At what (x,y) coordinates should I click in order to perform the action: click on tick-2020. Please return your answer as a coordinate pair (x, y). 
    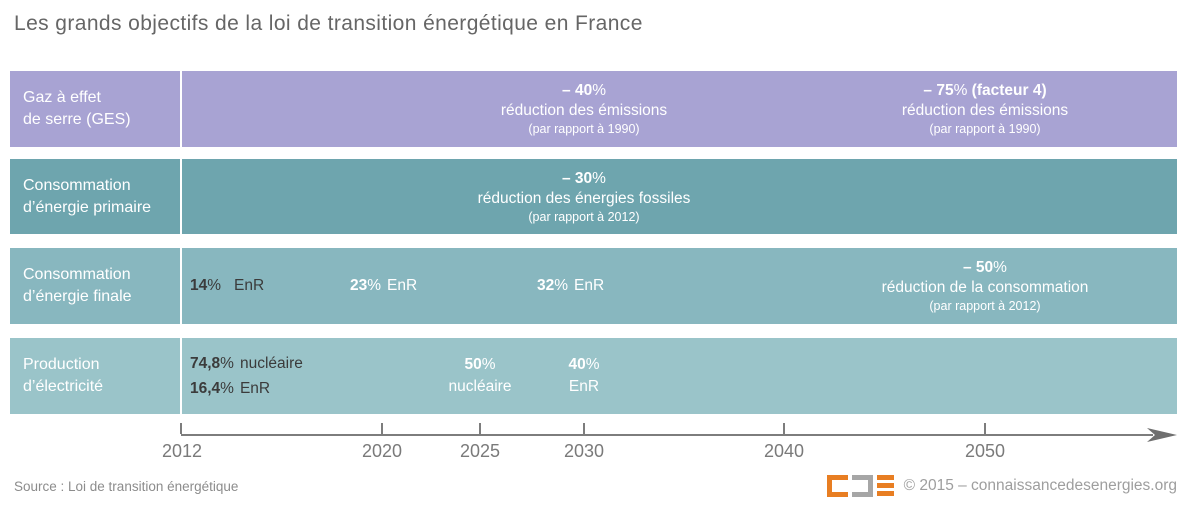
    Looking at the image, I should click on (382, 428).